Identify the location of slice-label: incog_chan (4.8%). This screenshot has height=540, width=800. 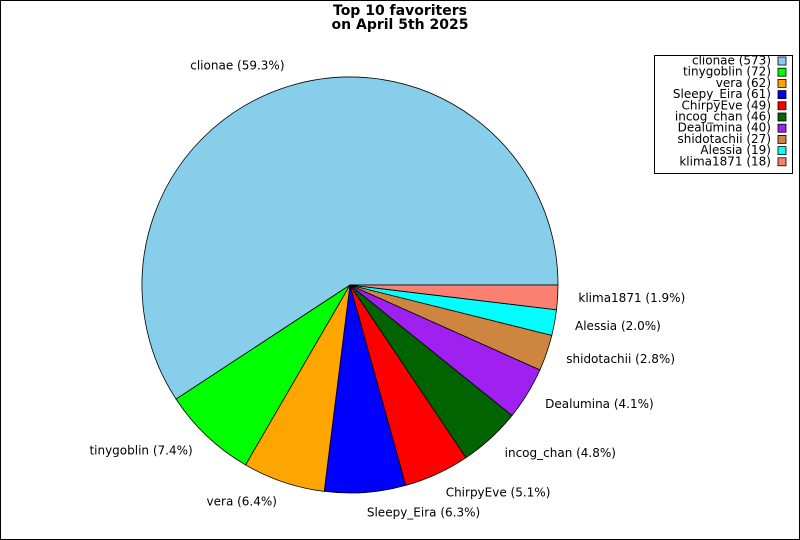
(560, 453).